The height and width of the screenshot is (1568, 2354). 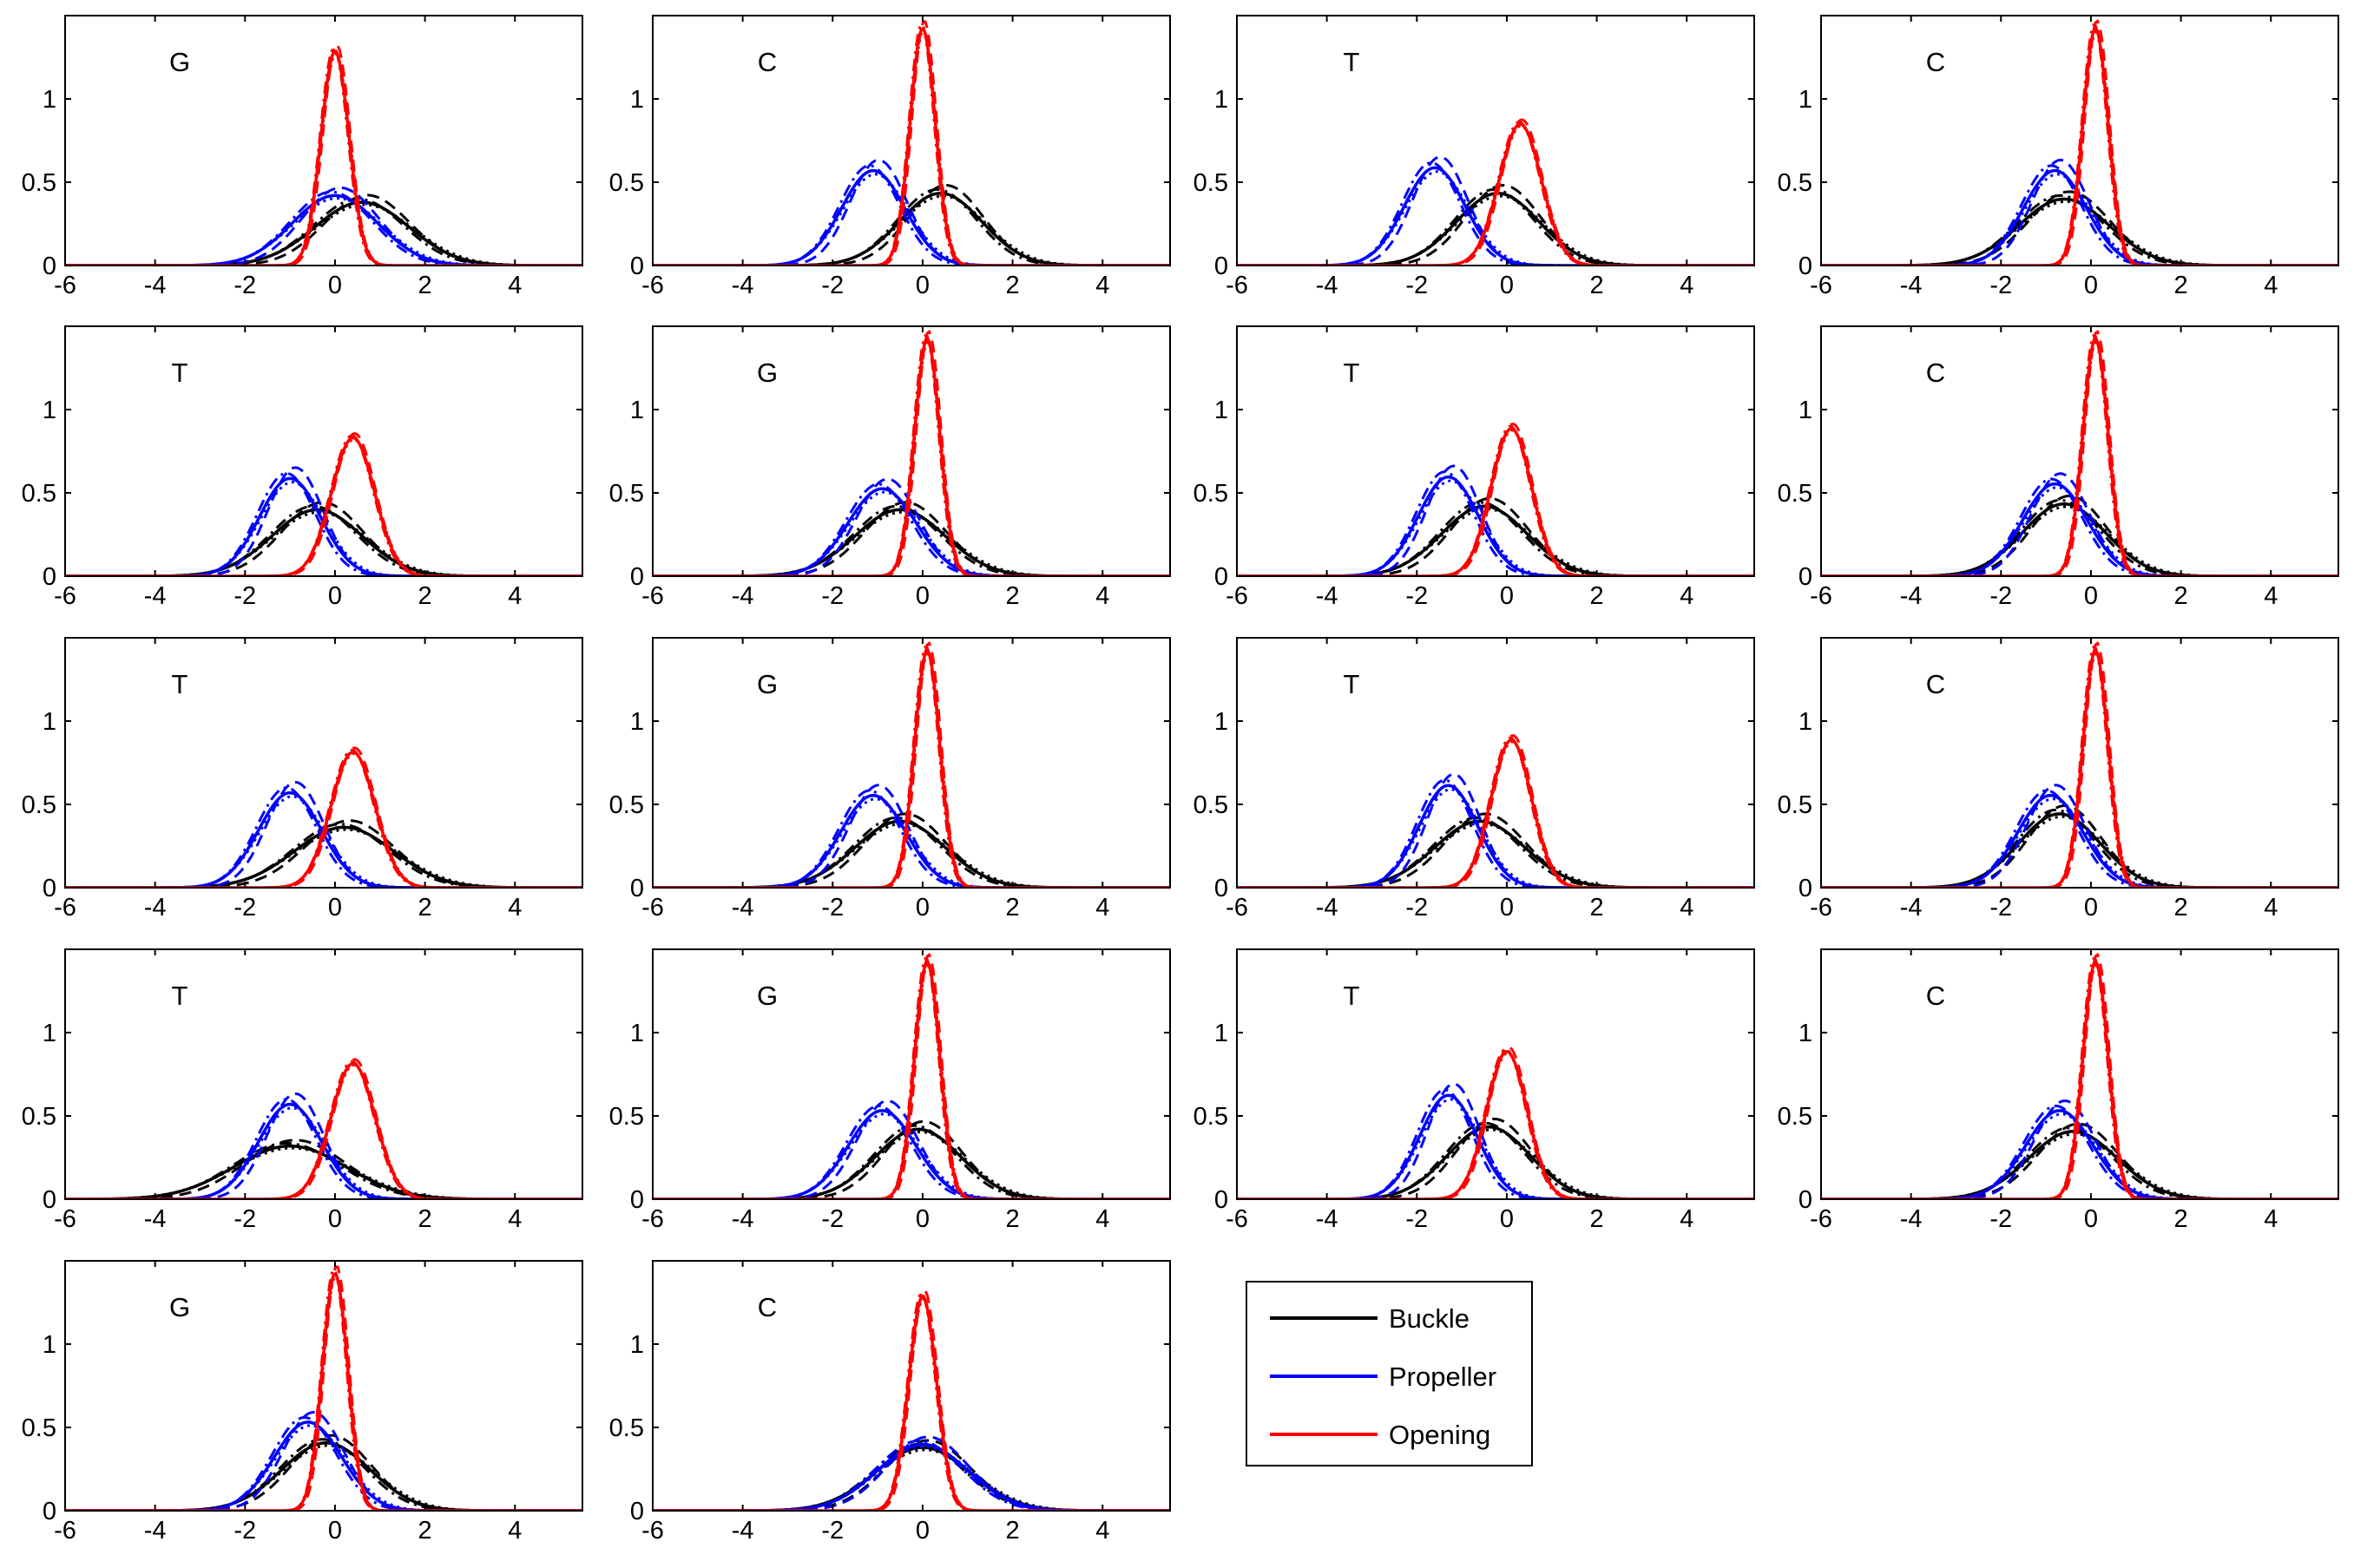 I want to click on panel-label: C, so click(x=768, y=62).